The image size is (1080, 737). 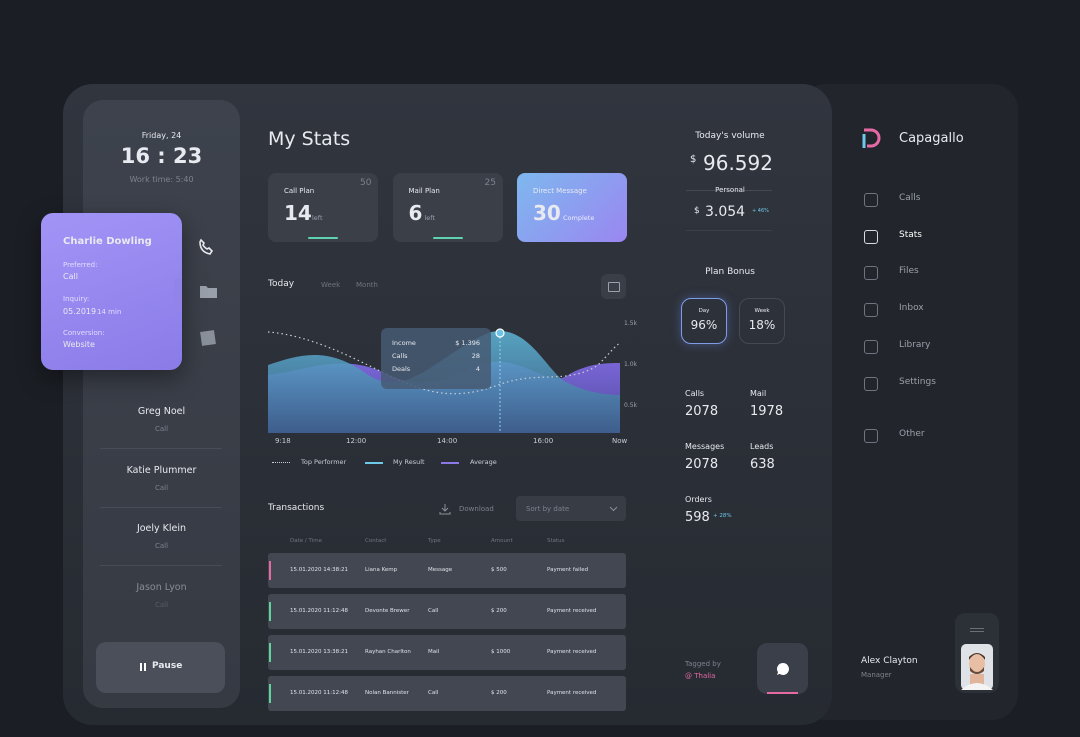 I want to click on cell: Payment failed, so click(x=568, y=570).